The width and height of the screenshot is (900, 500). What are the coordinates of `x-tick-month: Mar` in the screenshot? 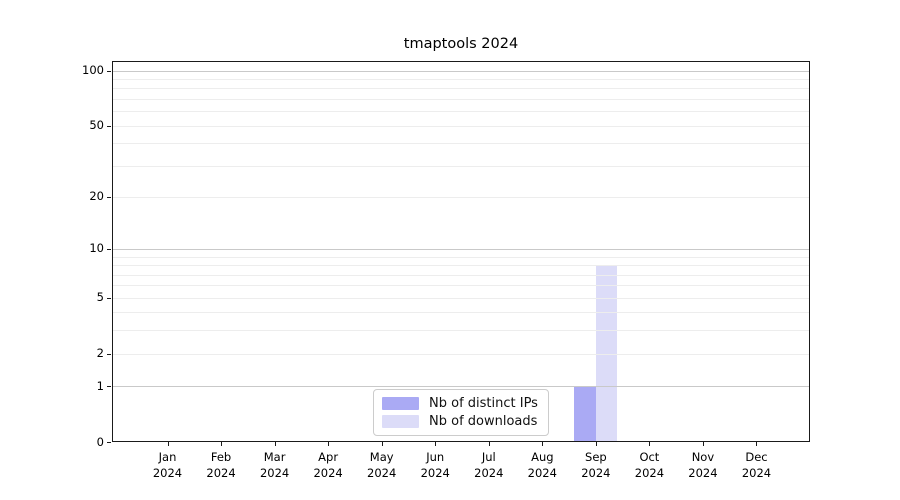 It's located at (274, 457).